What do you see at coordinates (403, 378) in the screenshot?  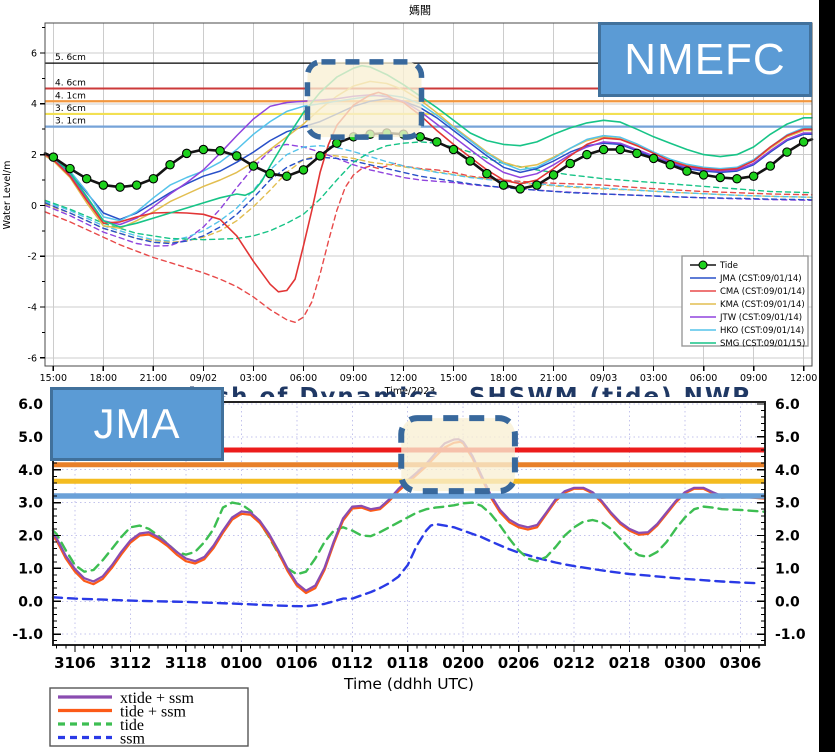 I see `x-tick-label: 12:00` at bounding box center [403, 378].